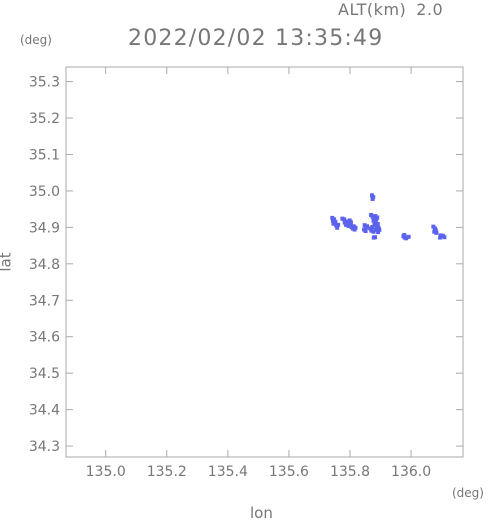  What do you see at coordinates (44, 192) in the screenshot?
I see `y-tick-label: 35.0` at bounding box center [44, 192].